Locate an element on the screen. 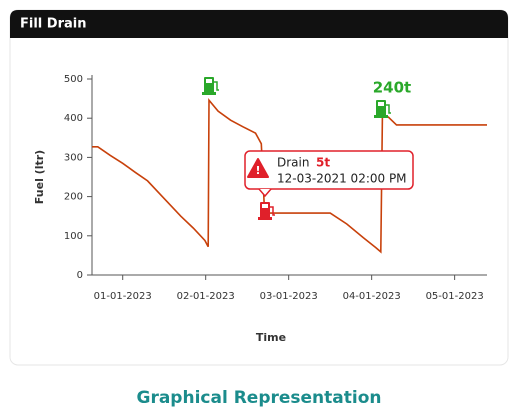 The image size is (518, 409). tooltip-time: 12-03-2021 02:00 PM is located at coordinates (342, 179).